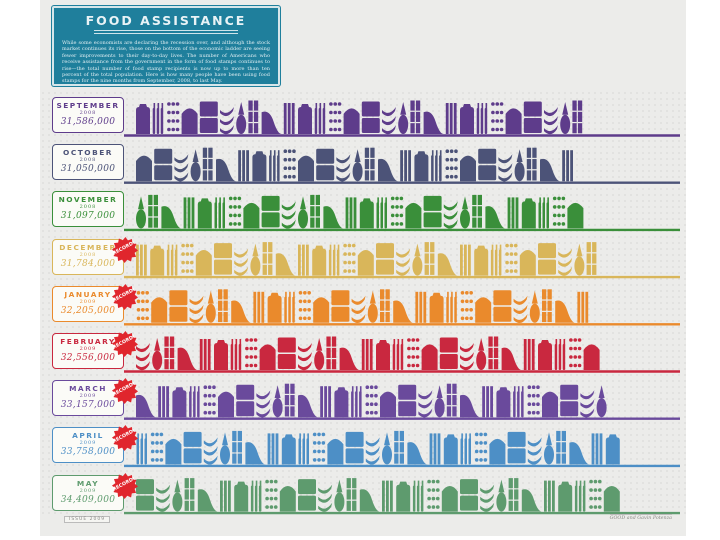  I want to click on record-badge: RECORD!, so click(124, 485).